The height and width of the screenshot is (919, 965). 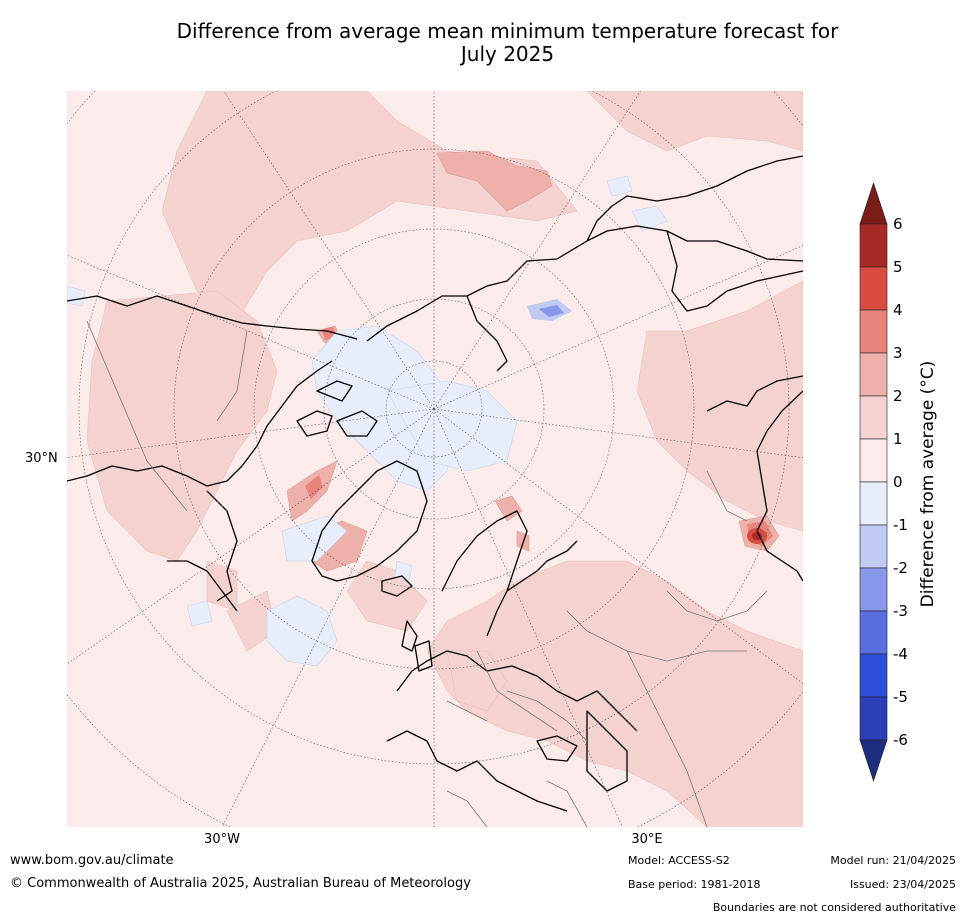 What do you see at coordinates (893, 860) in the screenshot?
I see `model-run-text: Model run: 21/04/2025` at bounding box center [893, 860].